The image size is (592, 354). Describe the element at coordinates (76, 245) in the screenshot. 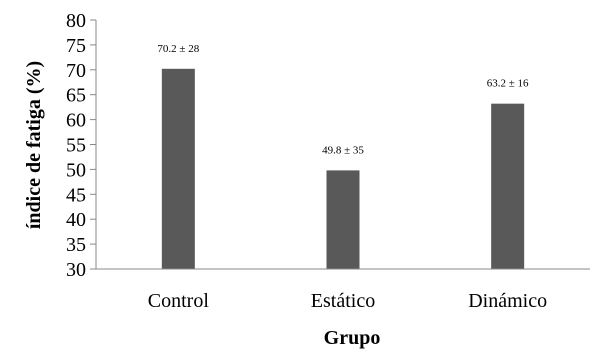

I see `y-tick-label: 35` at that location.